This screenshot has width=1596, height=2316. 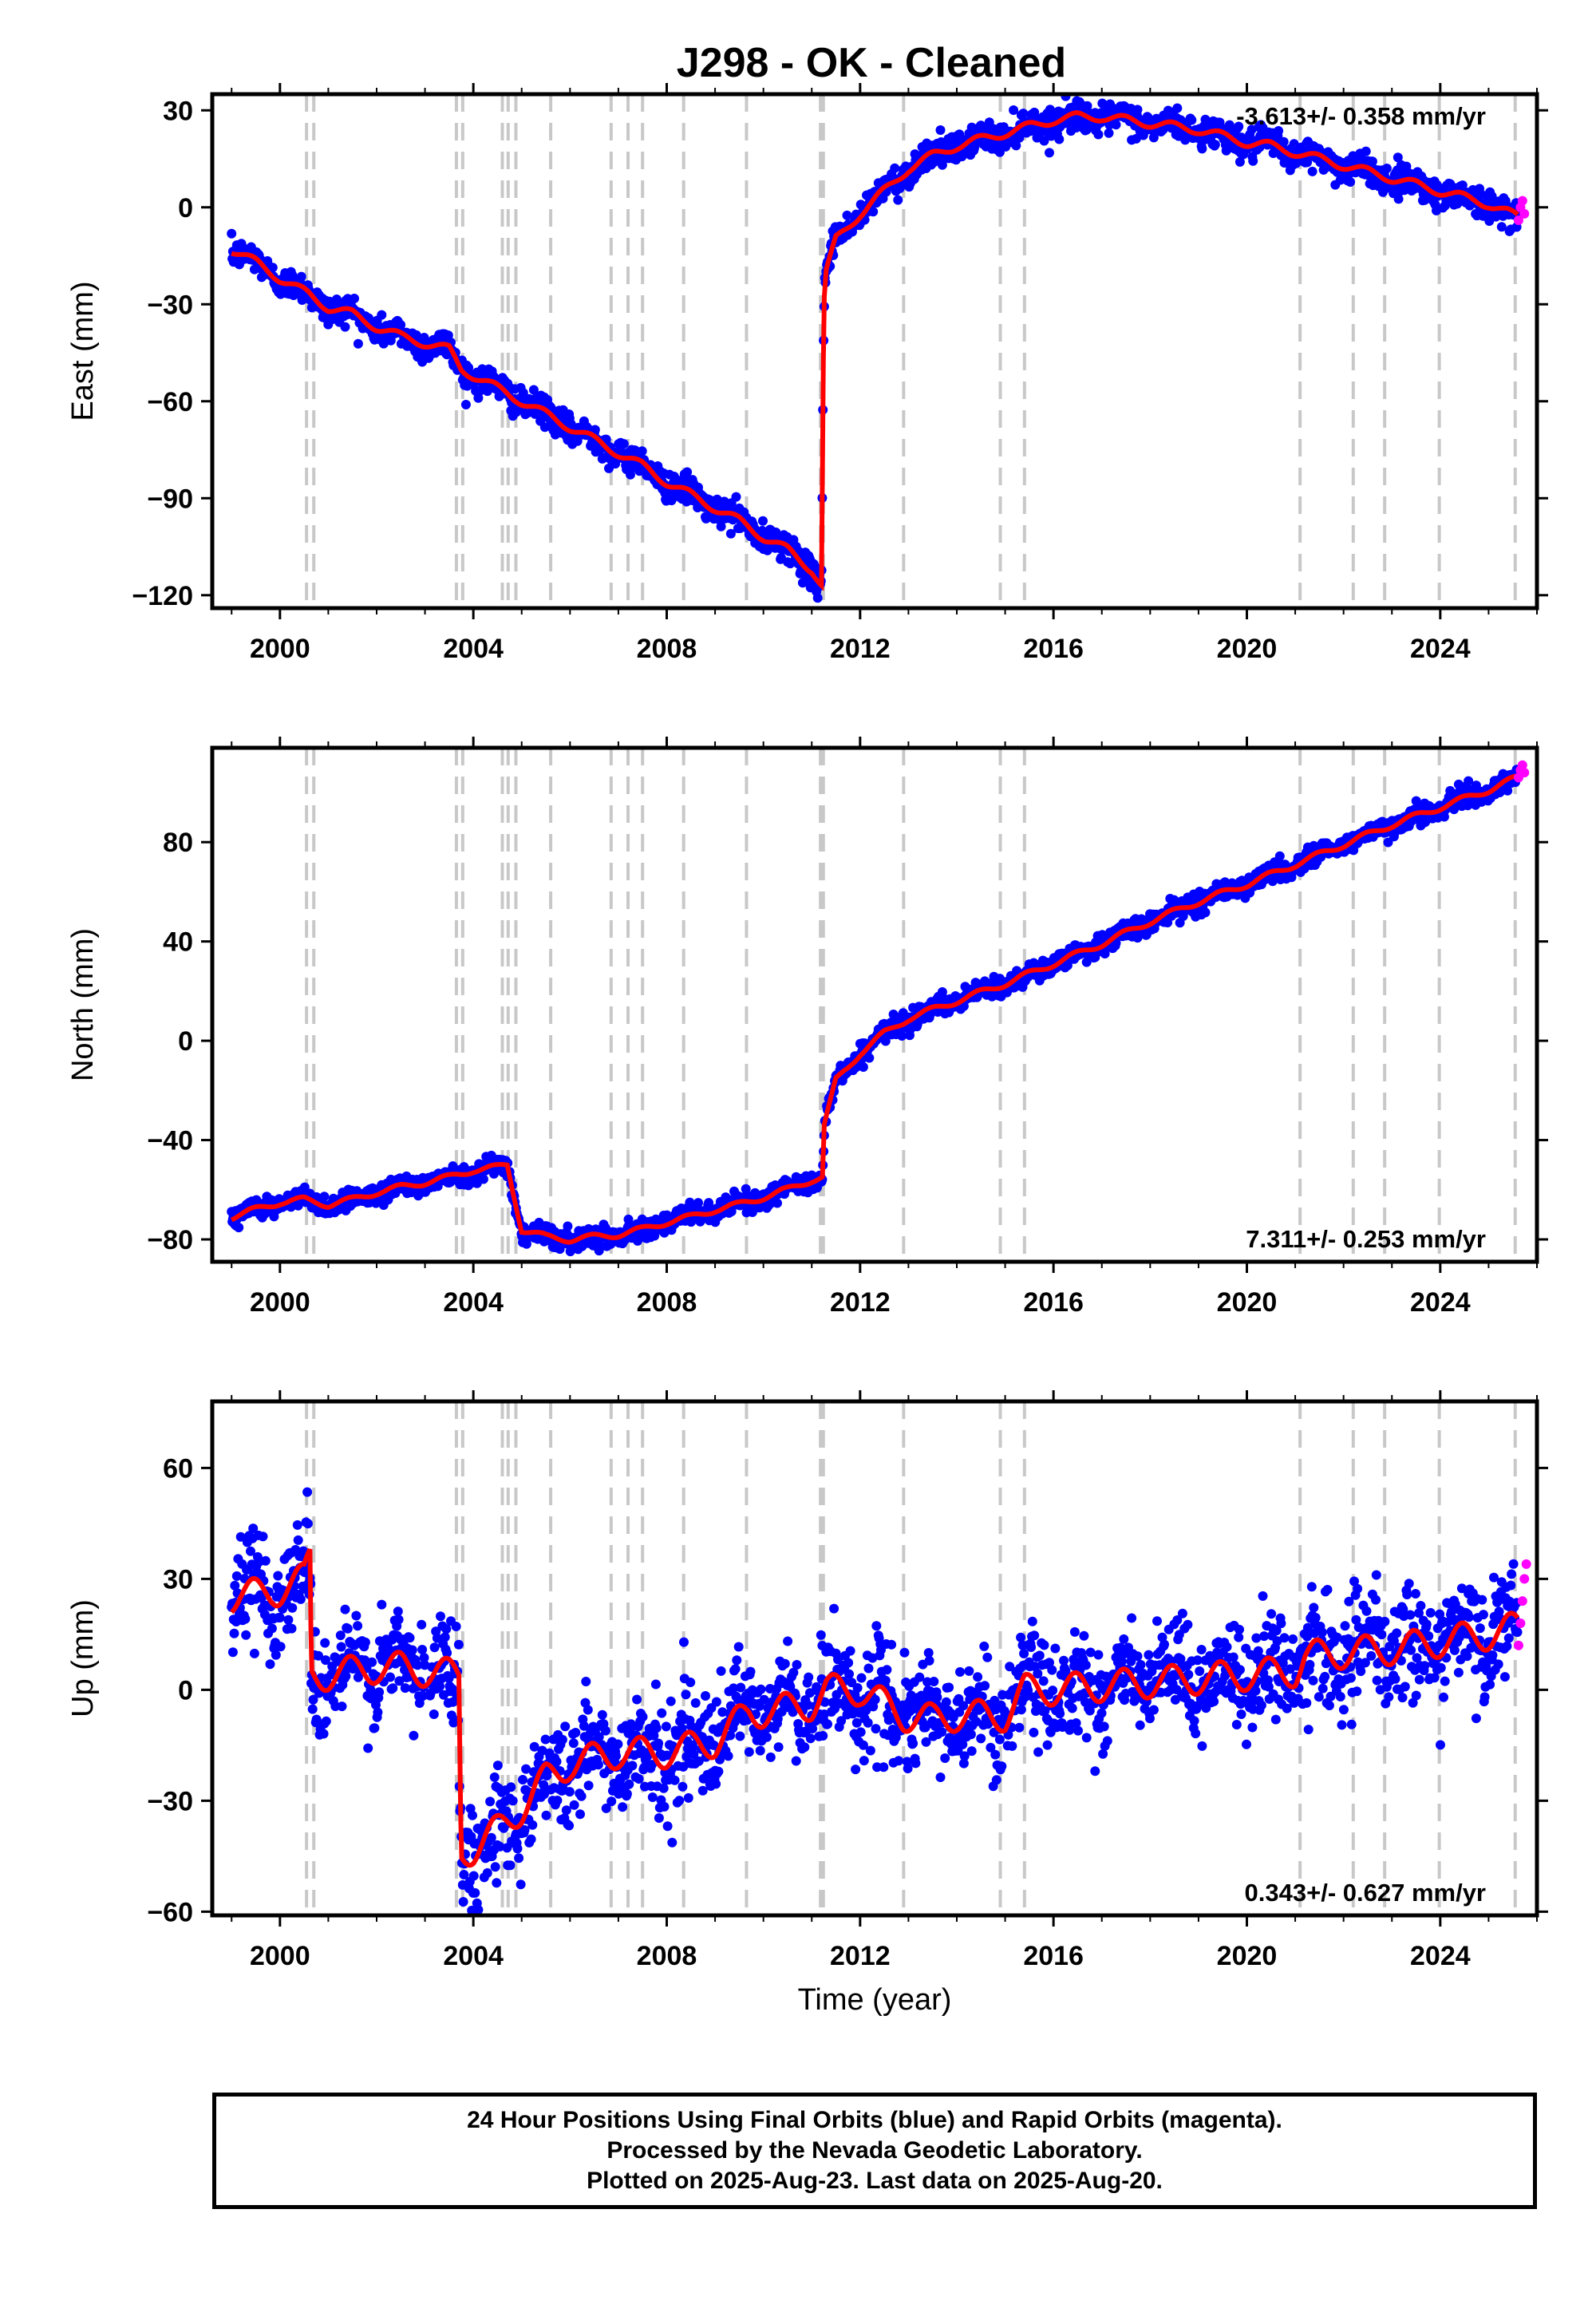 What do you see at coordinates (178, 942) in the screenshot?
I see `ytick-label: 40` at bounding box center [178, 942].